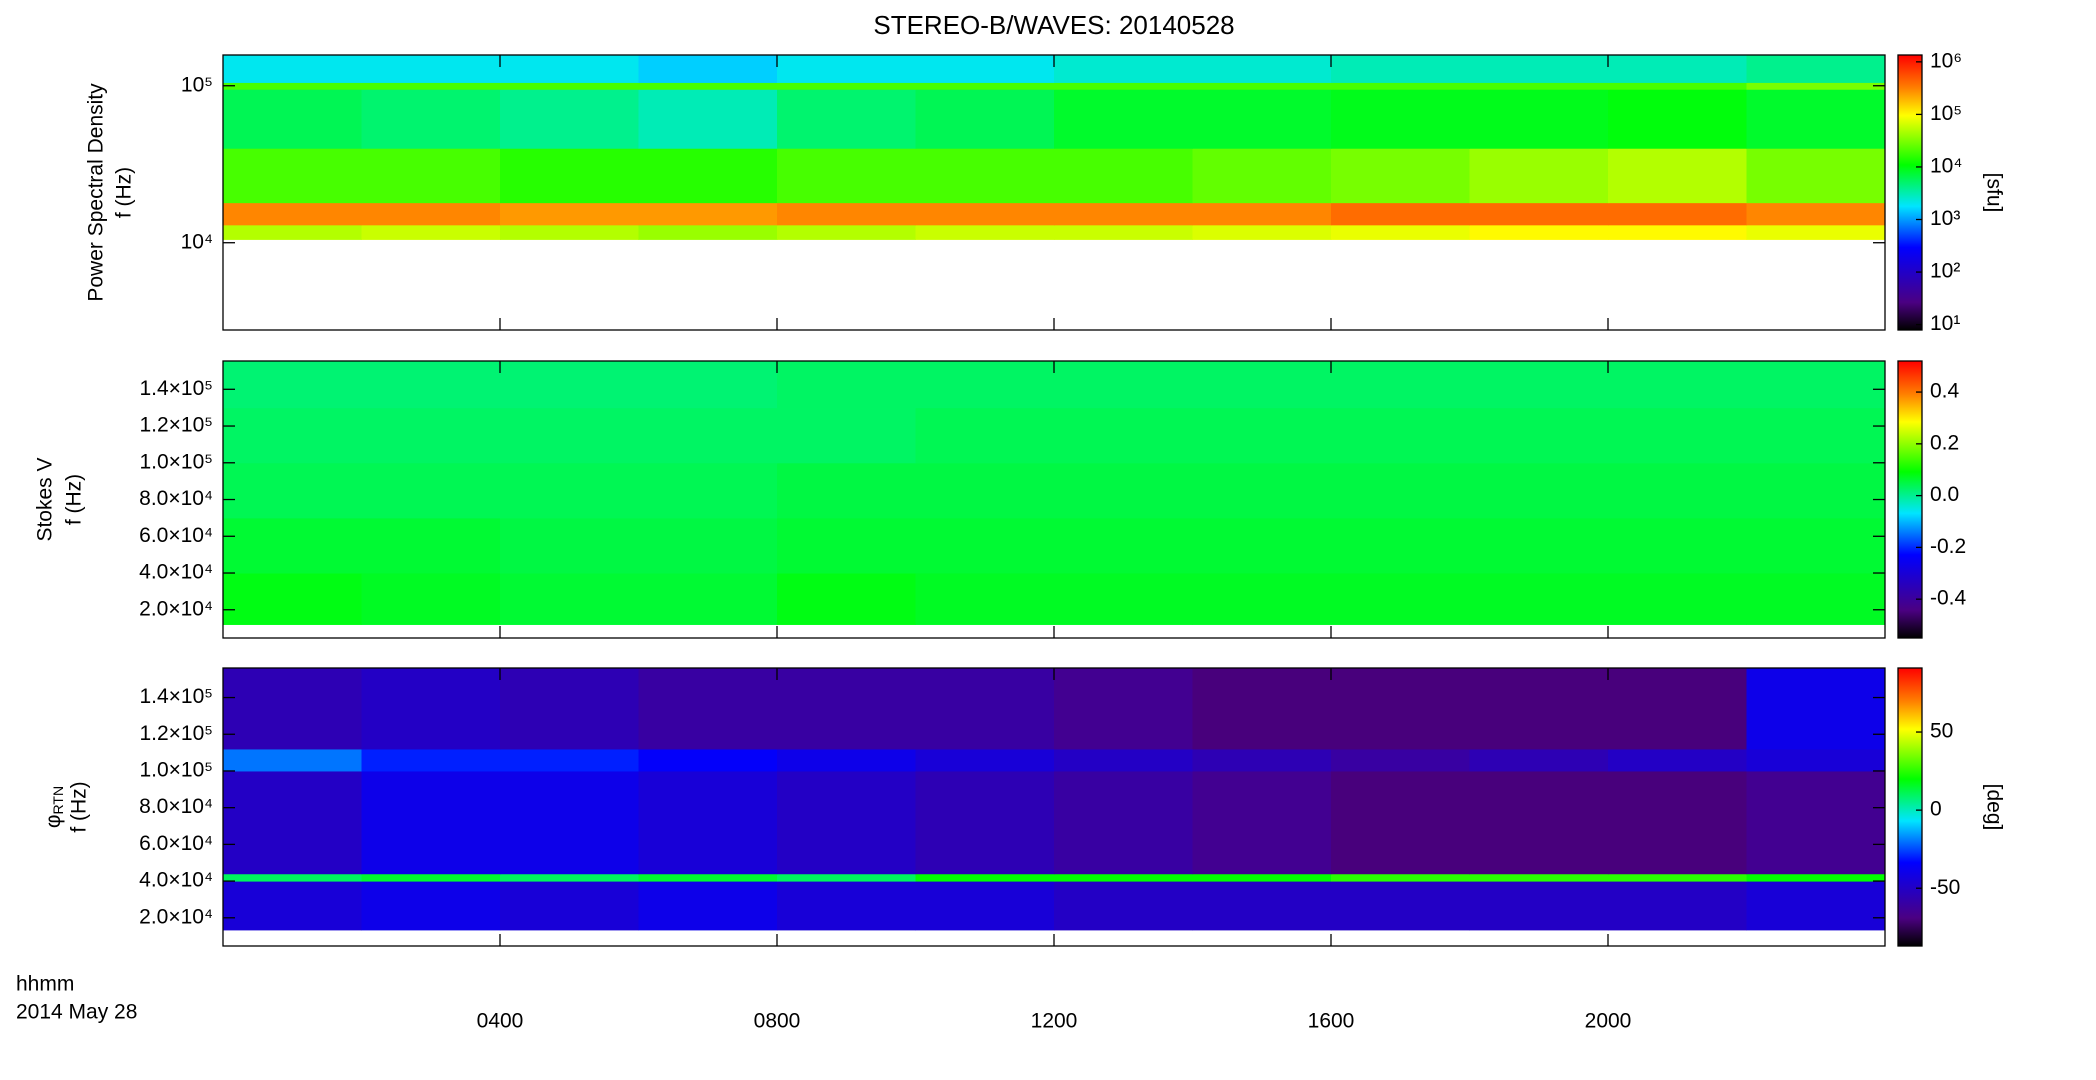 The height and width of the screenshot is (1080, 2096). I want to click on colorbar-tick-label: 10³, so click(1945, 218).